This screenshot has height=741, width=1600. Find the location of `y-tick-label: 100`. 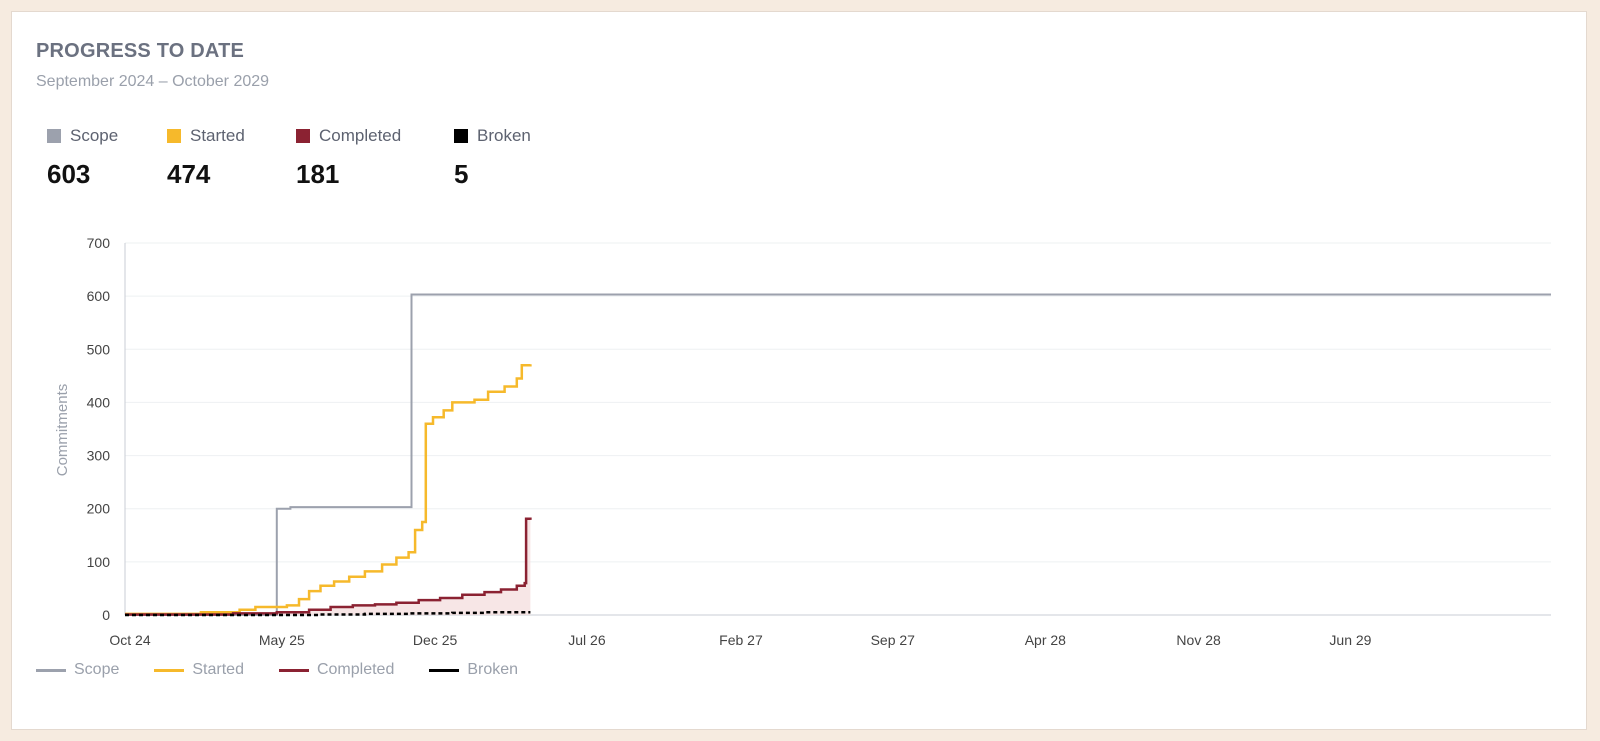

y-tick-label: 100 is located at coordinates (99, 562).